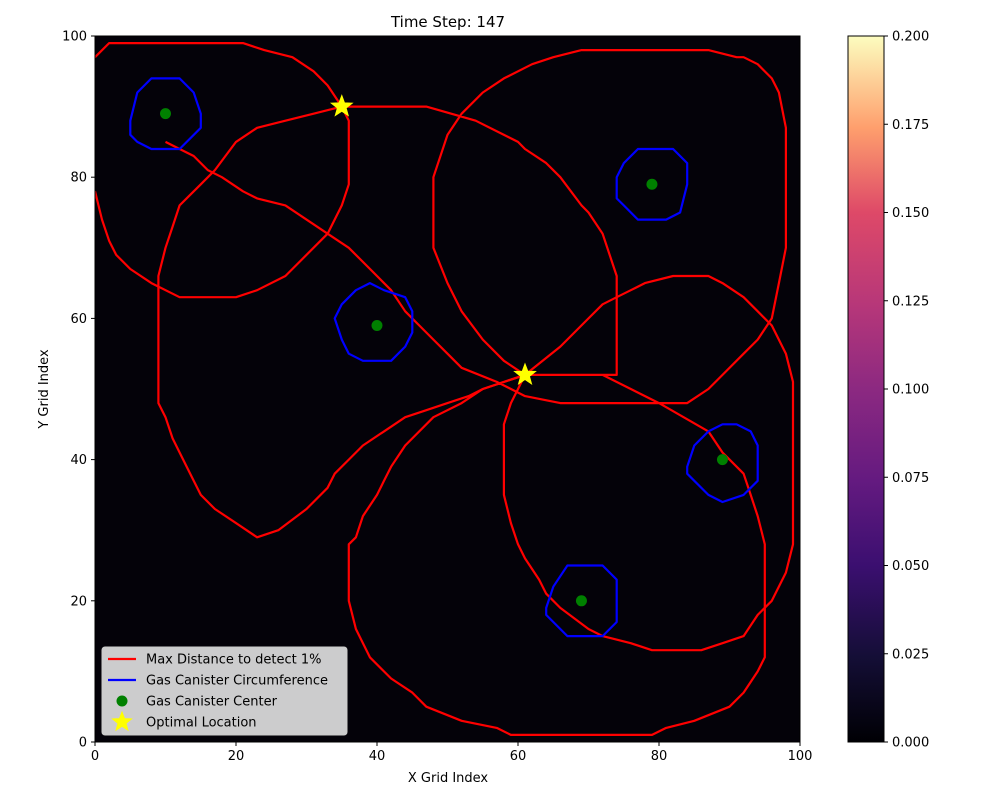  Describe the element at coordinates (452, 753) in the screenshot. I see `x-axis: 0 20 40 60 80 100` at that location.